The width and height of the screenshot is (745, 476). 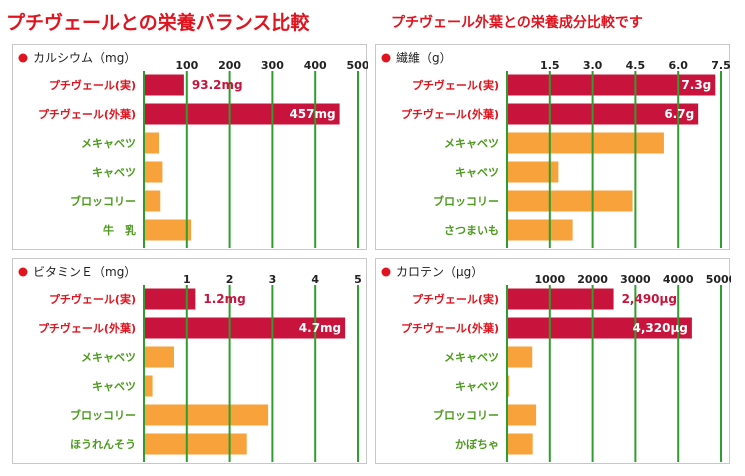 I want to click on chart-title: カロテン（μg）, so click(x=439, y=272).